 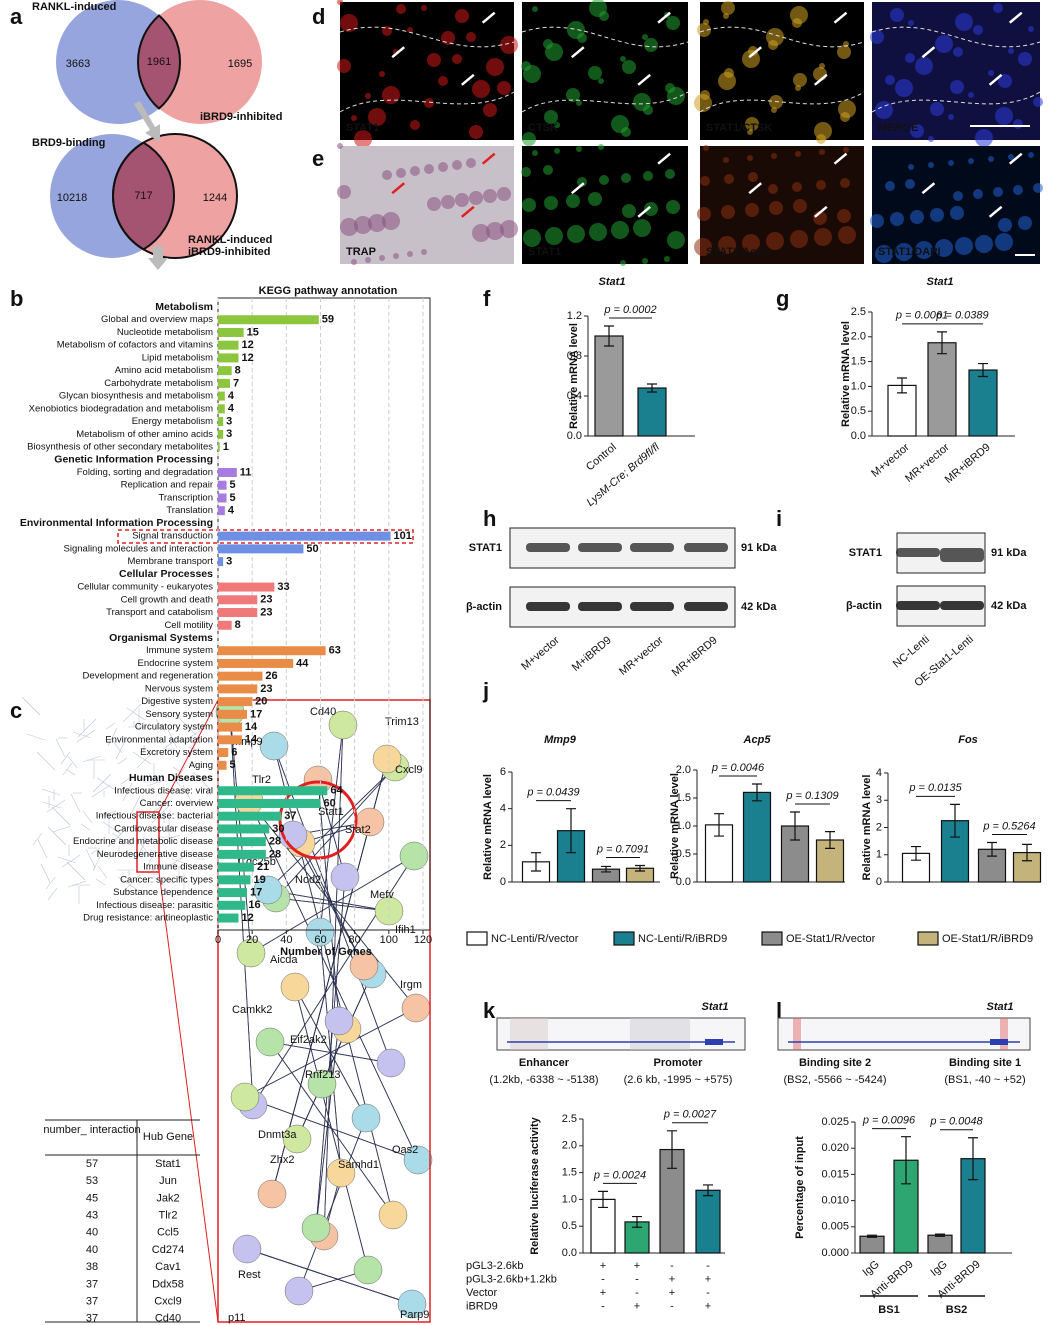 I want to click on design-sign: -, so click(x=672, y=1306).